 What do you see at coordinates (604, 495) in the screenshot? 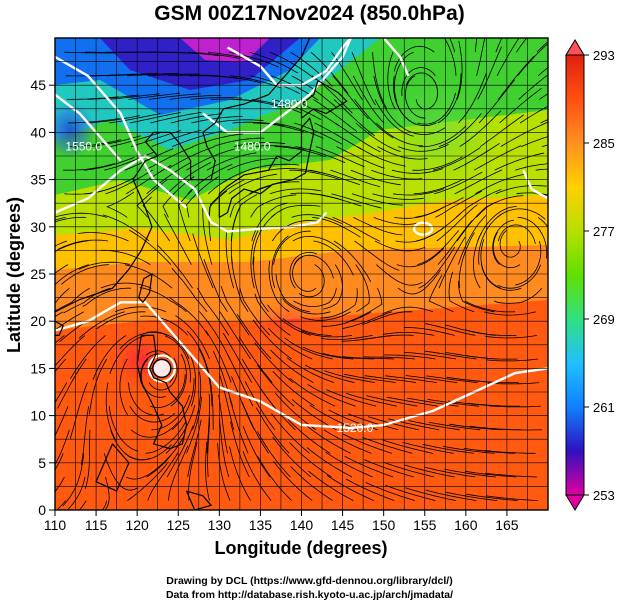
I see `colorbar-tick-label: 253` at bounding box center [604, 495].